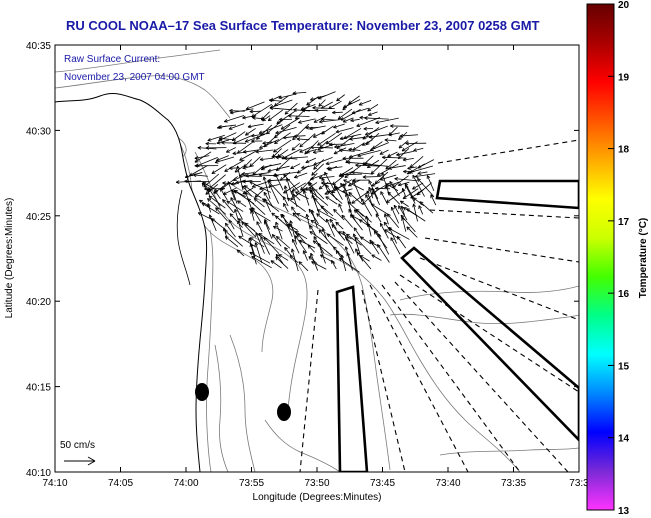 The width and height of the screenshot is (651, 518). What do you see at coordinates (38, 473) in the screenshot?
I see `y-tick-label: 40:10` at bounding box center [38, 473].